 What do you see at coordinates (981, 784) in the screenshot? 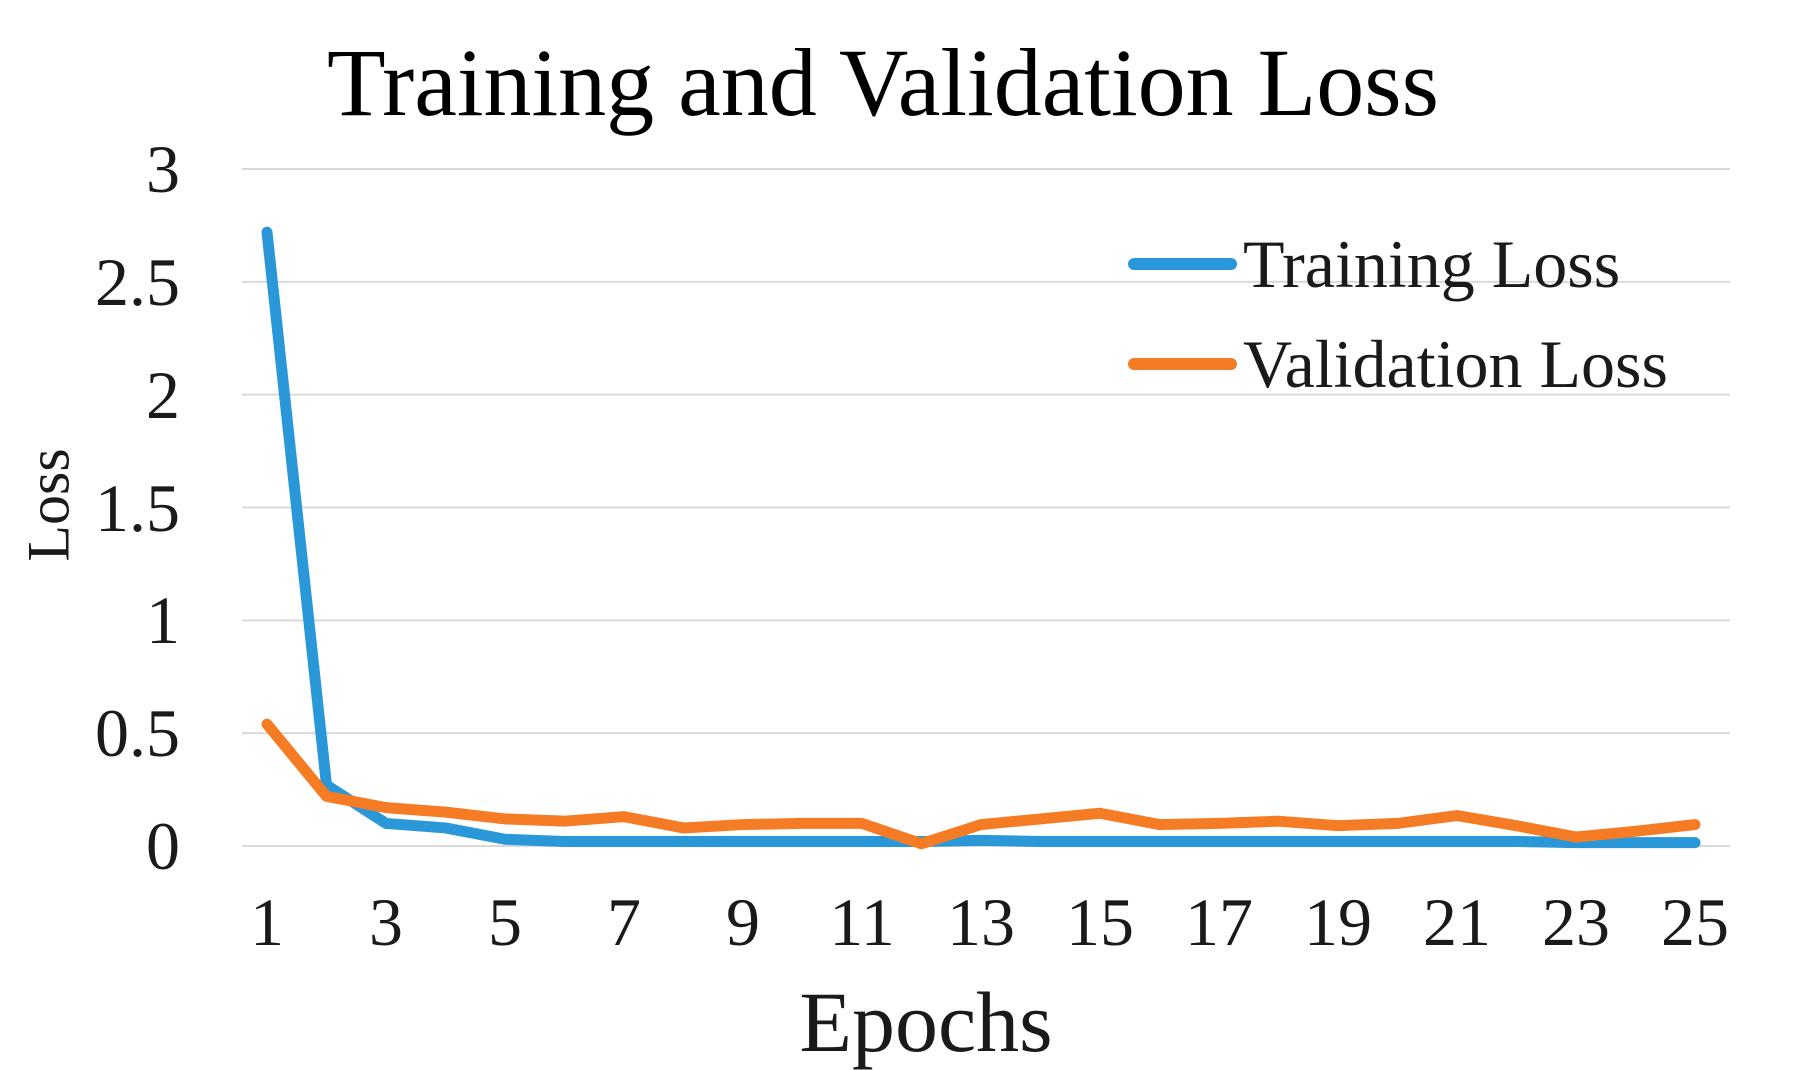
I see `validation-loss-line` at bounding box center [981, 784].